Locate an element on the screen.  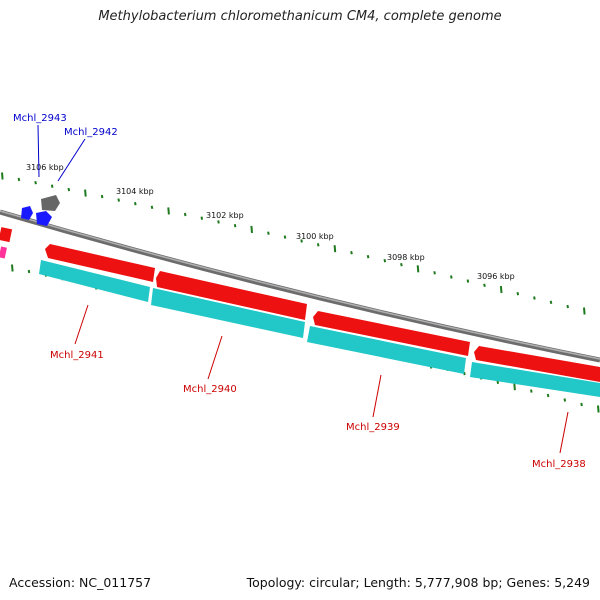
scale-label-3102: 3102 kbp is located at coordinates (225, 215).